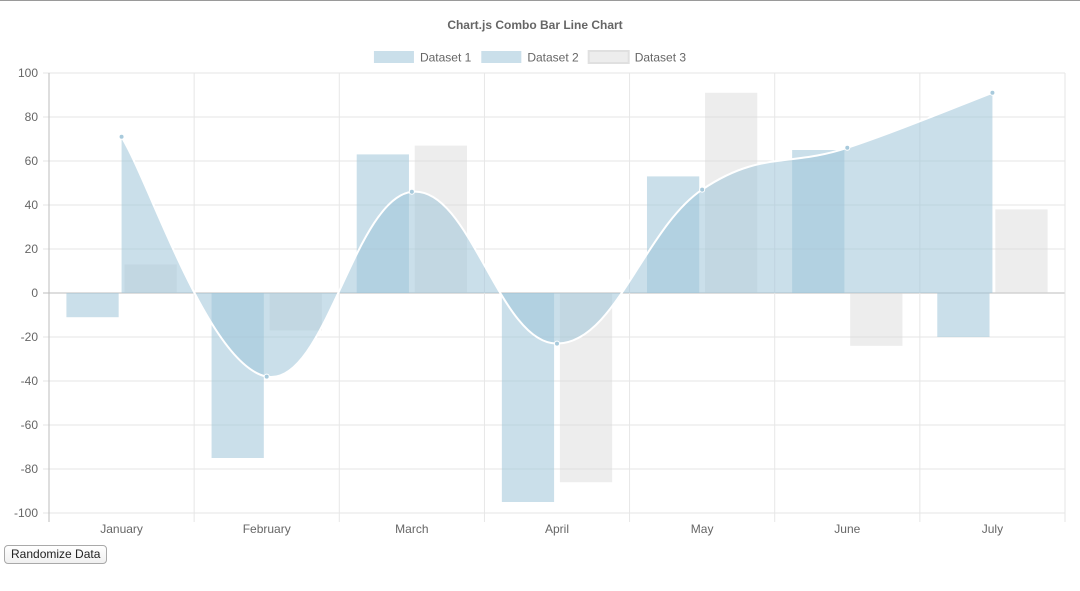 Image resolution: width=1080 pixels, height=591 pixels. What do you see at coordinates (34, 293) in the screenshot?
I see `y-tick-label: 0` at bounding box center [34, 293].